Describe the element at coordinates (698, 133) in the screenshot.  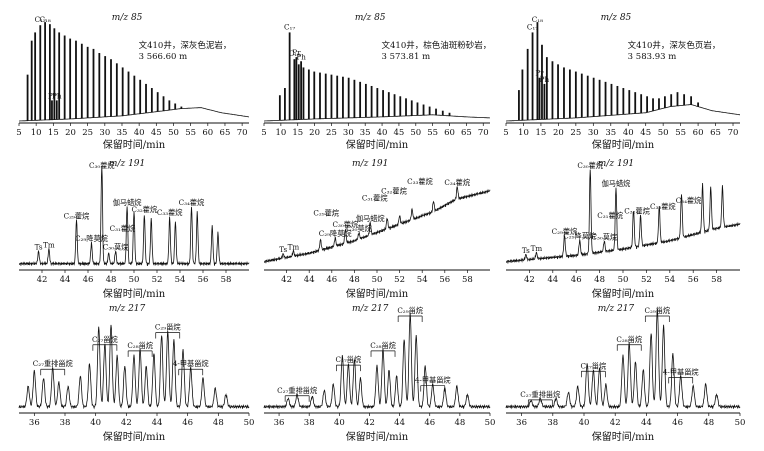
I see `x-tick-label: 60` at that location.